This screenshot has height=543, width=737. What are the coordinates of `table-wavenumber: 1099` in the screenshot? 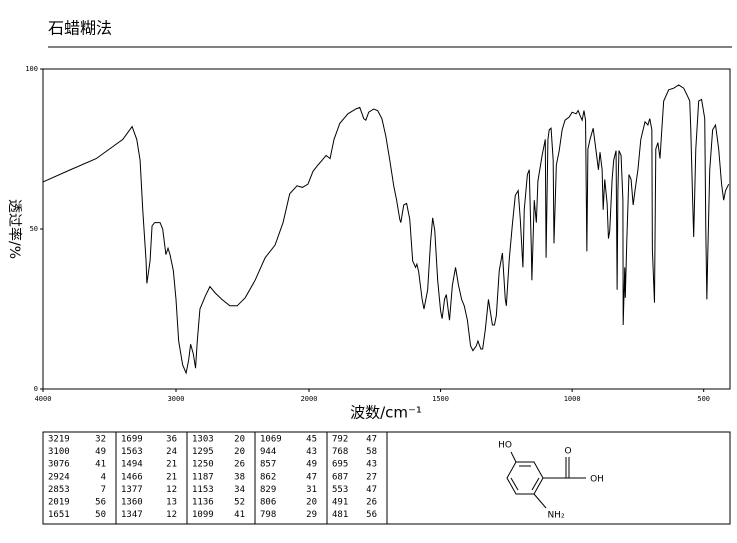 It's located at (203, 515).